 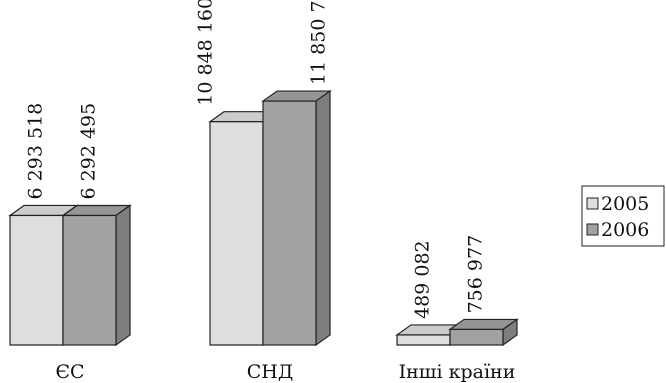 I want to click on legend-swatch-2006, so click(x=592, y=229).